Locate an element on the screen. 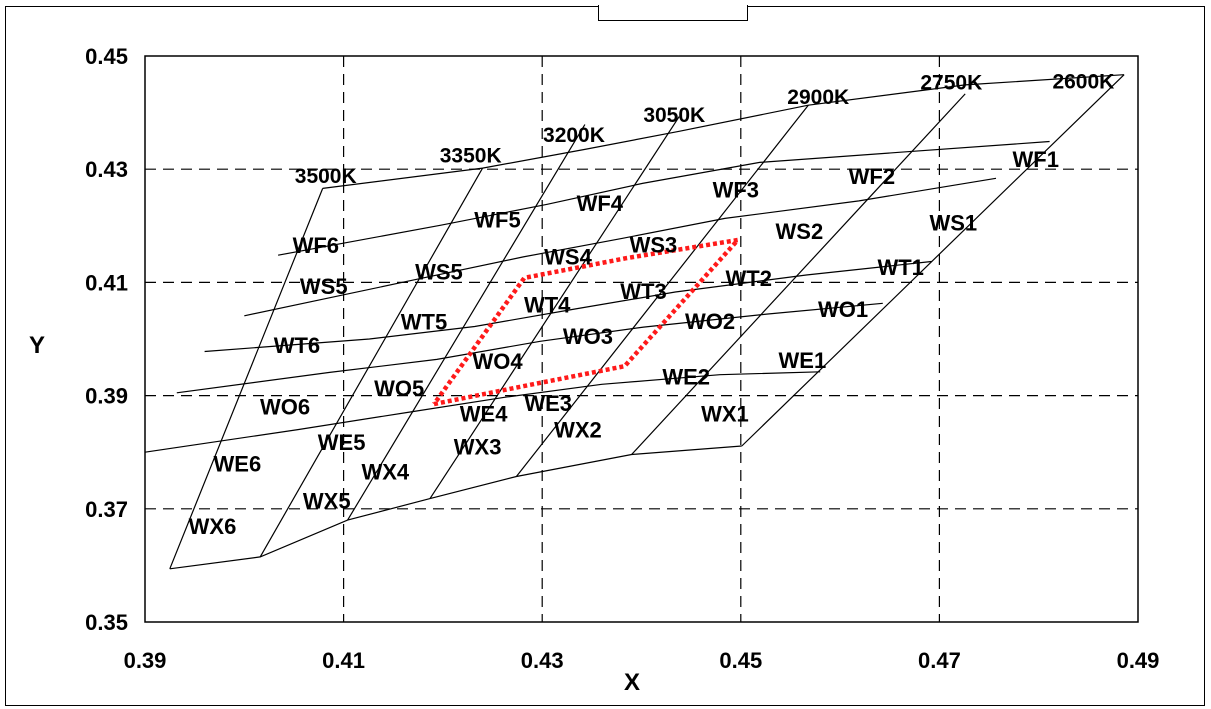  x-tick-label: 0.45 is located at coordinates (740, 660).